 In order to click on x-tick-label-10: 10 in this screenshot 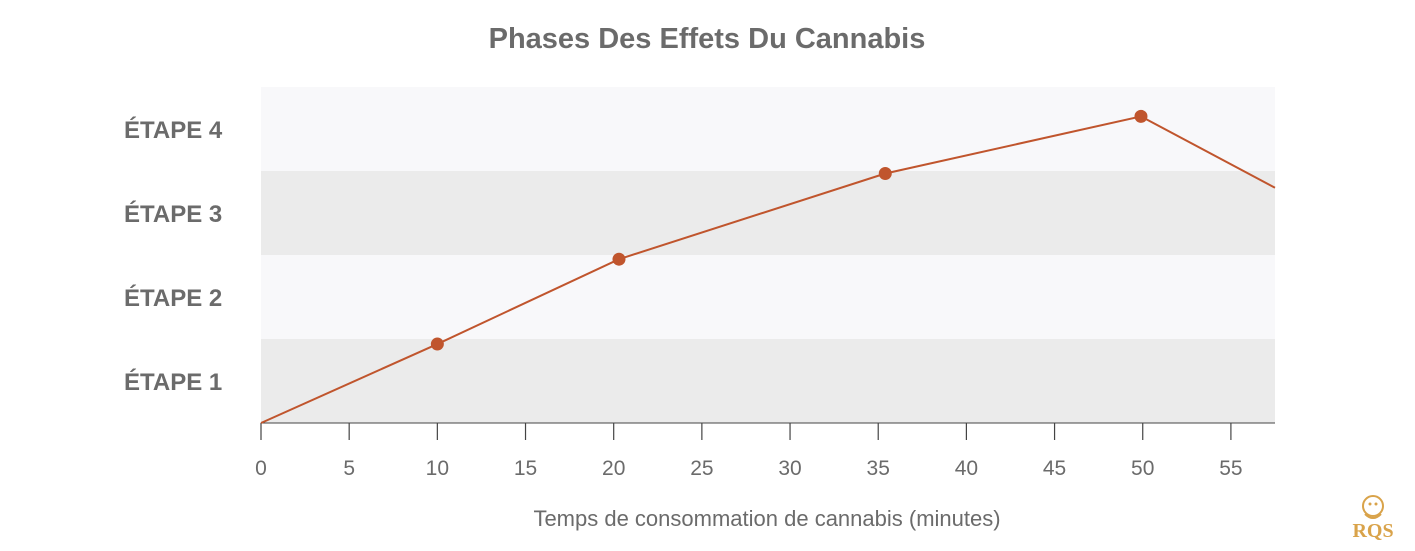, I will do `click(437, 468)`.